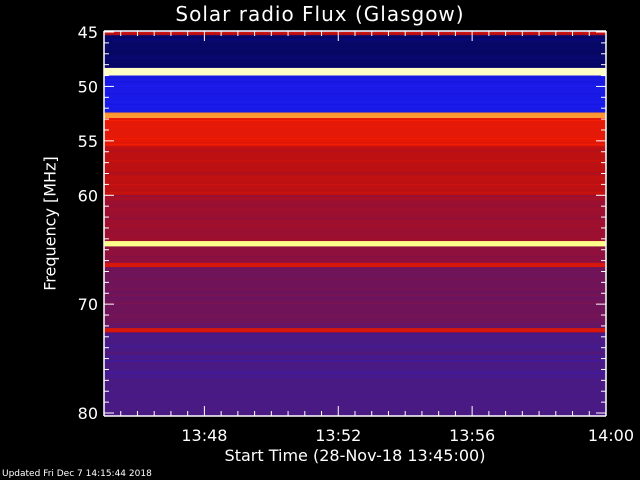 Image resolution: width=640 pixels, height=480 pixels. Describe the element at coordinates (338, 435) in the screenshot. I see `x-tick-label: 13:52` at that location.